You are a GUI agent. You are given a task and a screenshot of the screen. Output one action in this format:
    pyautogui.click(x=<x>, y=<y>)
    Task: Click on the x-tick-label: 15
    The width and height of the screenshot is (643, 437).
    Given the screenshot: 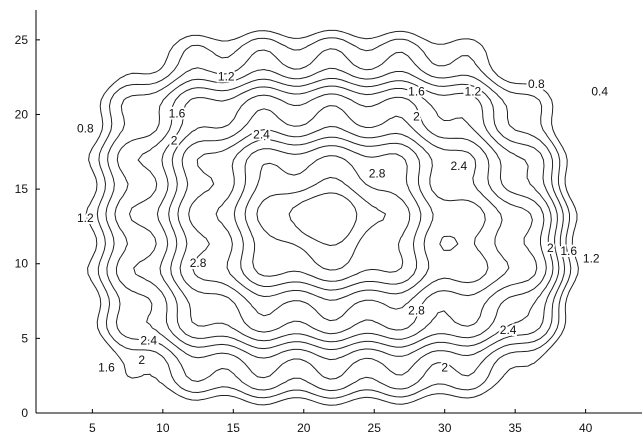 What is the action you would take?
    pyautogui.click(x=234, y=428)
    